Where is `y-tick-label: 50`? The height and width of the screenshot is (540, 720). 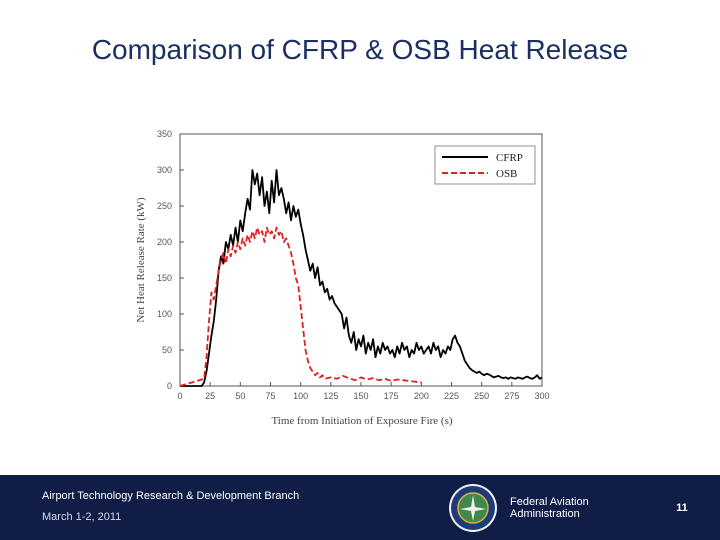
y-tick-label: 50 is located at coordinates (167, 350).